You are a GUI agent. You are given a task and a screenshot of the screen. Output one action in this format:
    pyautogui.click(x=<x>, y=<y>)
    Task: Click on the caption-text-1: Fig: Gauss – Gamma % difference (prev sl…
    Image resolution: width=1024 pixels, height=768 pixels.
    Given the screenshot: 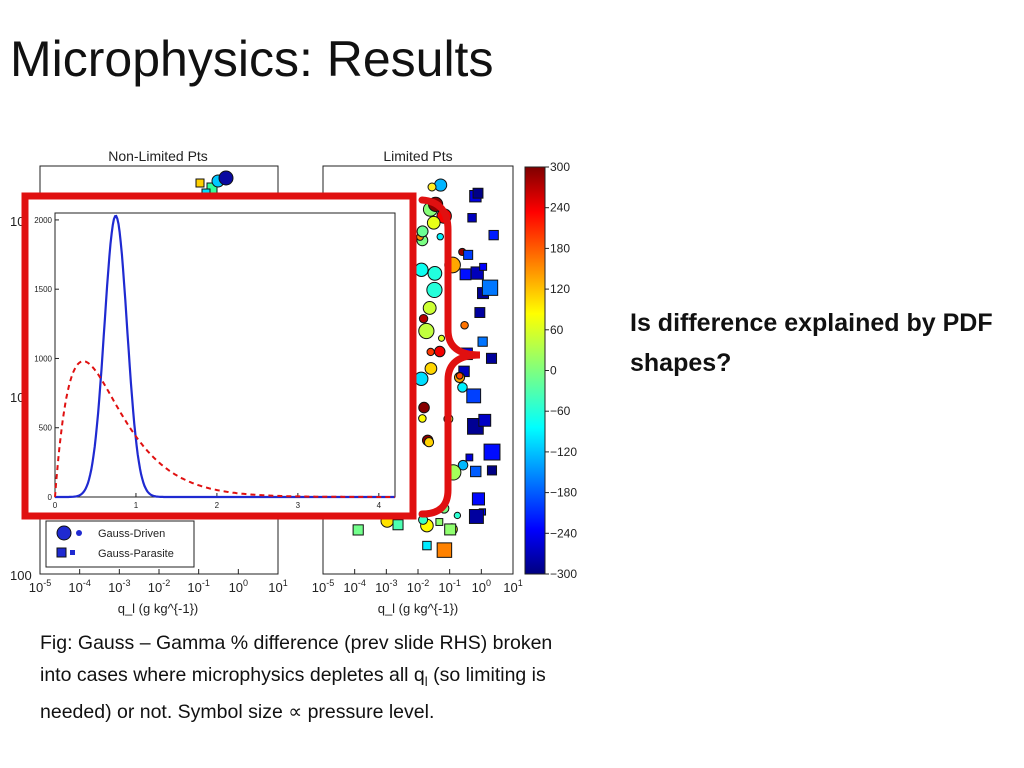 What is the action you would take?
    pyautogui.click(x=296, y=659)
    